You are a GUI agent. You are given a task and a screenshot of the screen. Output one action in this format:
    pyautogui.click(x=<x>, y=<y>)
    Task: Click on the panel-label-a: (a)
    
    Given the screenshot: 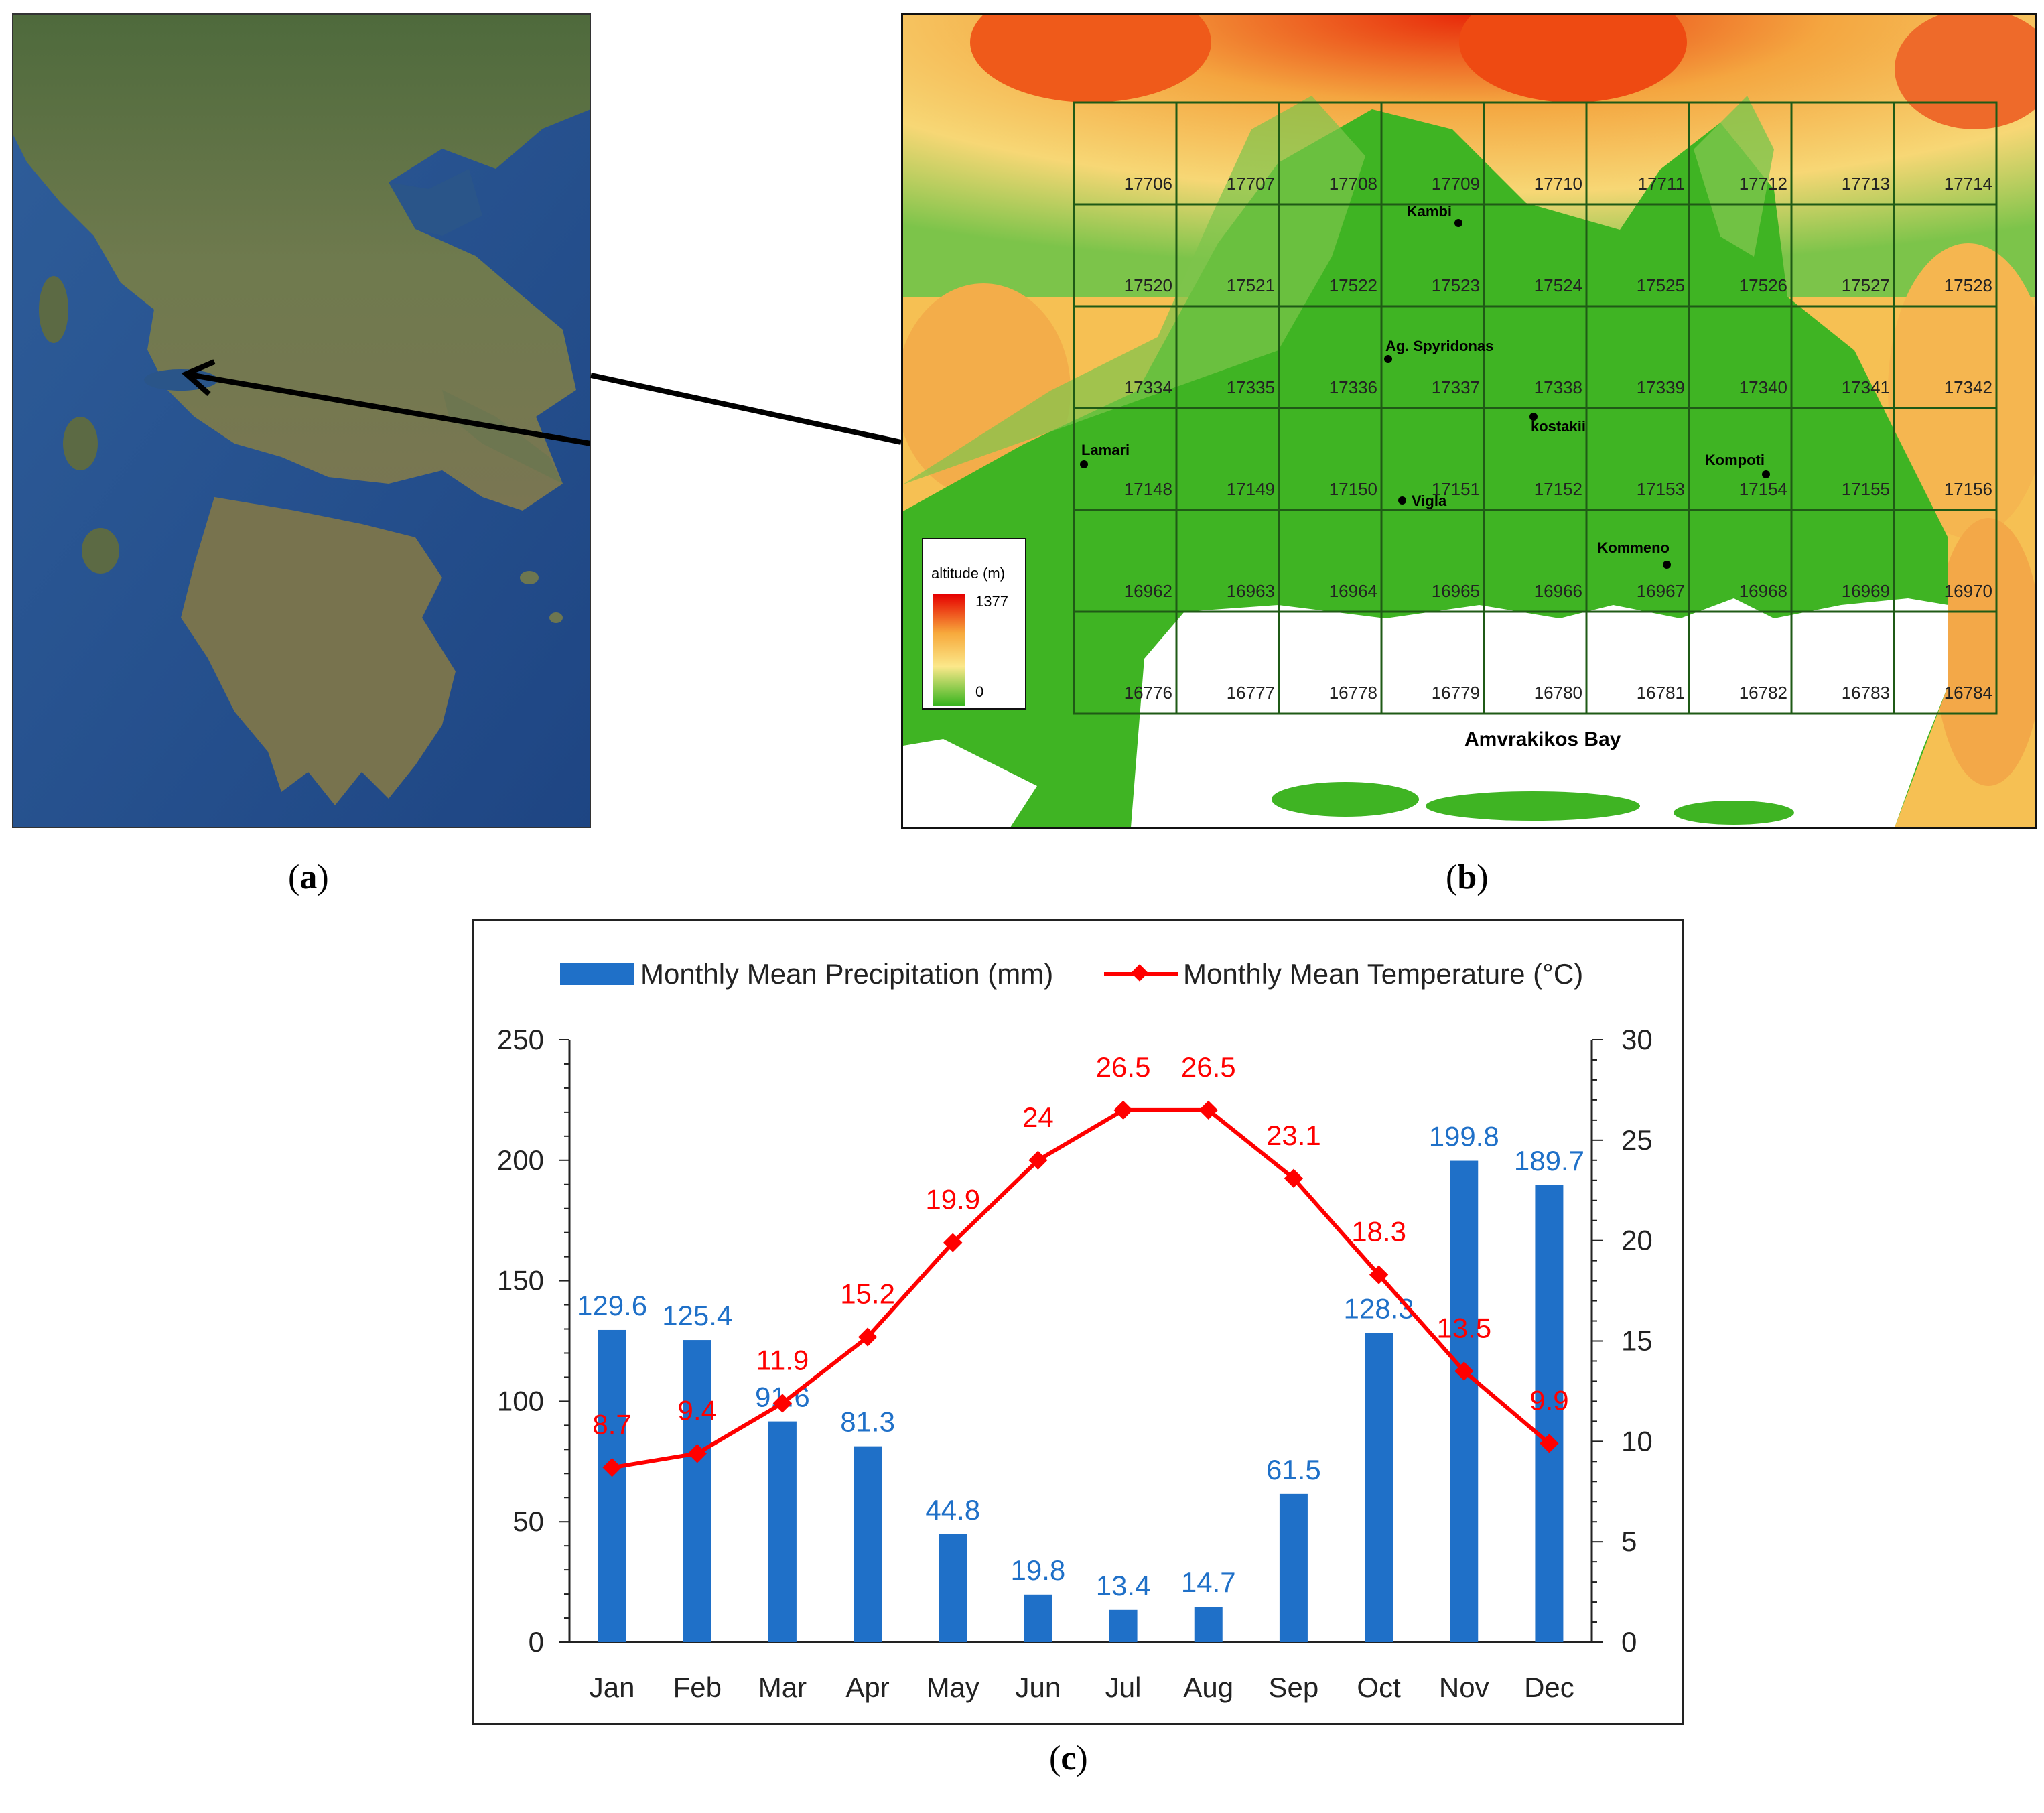 What is the action you would take?
    pyautogui.click(x=308, y=877)
    